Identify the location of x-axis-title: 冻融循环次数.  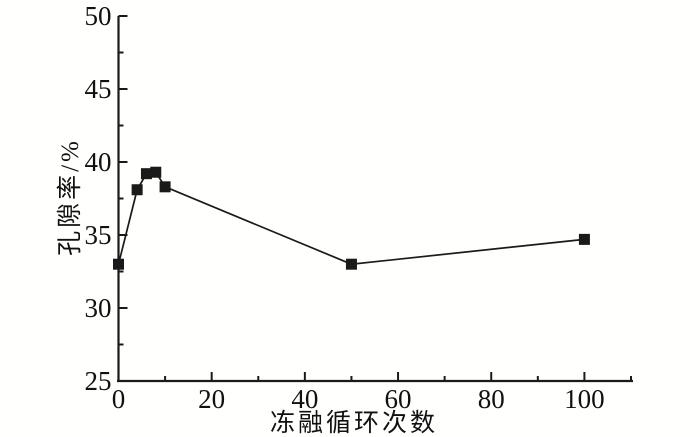
(354, 423).